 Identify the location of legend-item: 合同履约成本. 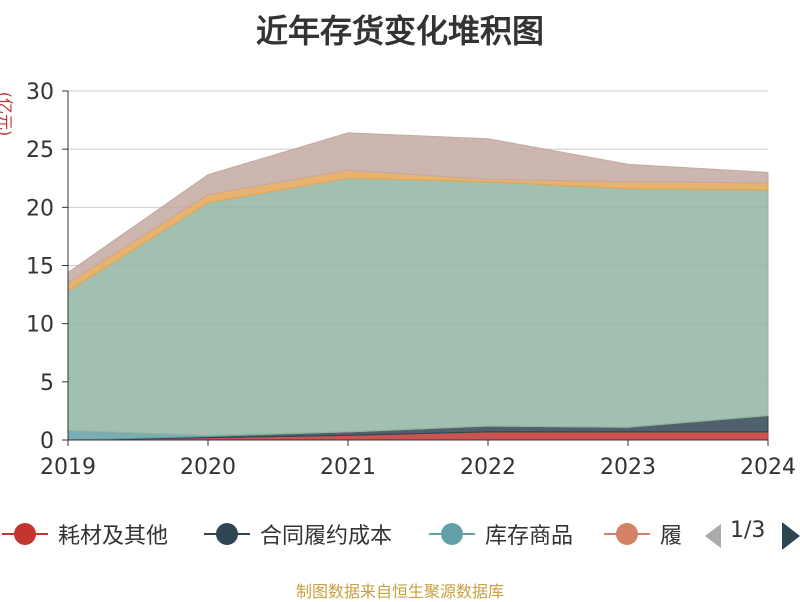
(297, 534).